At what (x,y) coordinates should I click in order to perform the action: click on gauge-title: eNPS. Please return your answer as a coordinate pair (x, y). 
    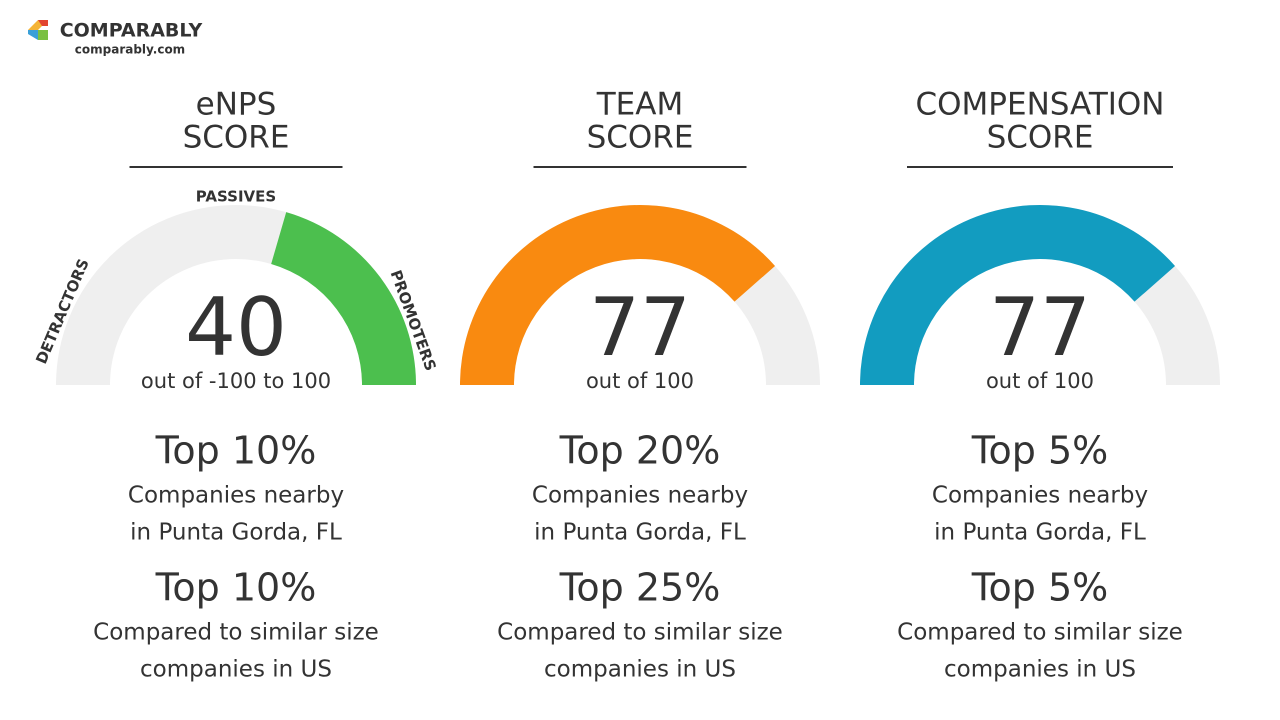
    Looking at the image, I should click on (236, 105).